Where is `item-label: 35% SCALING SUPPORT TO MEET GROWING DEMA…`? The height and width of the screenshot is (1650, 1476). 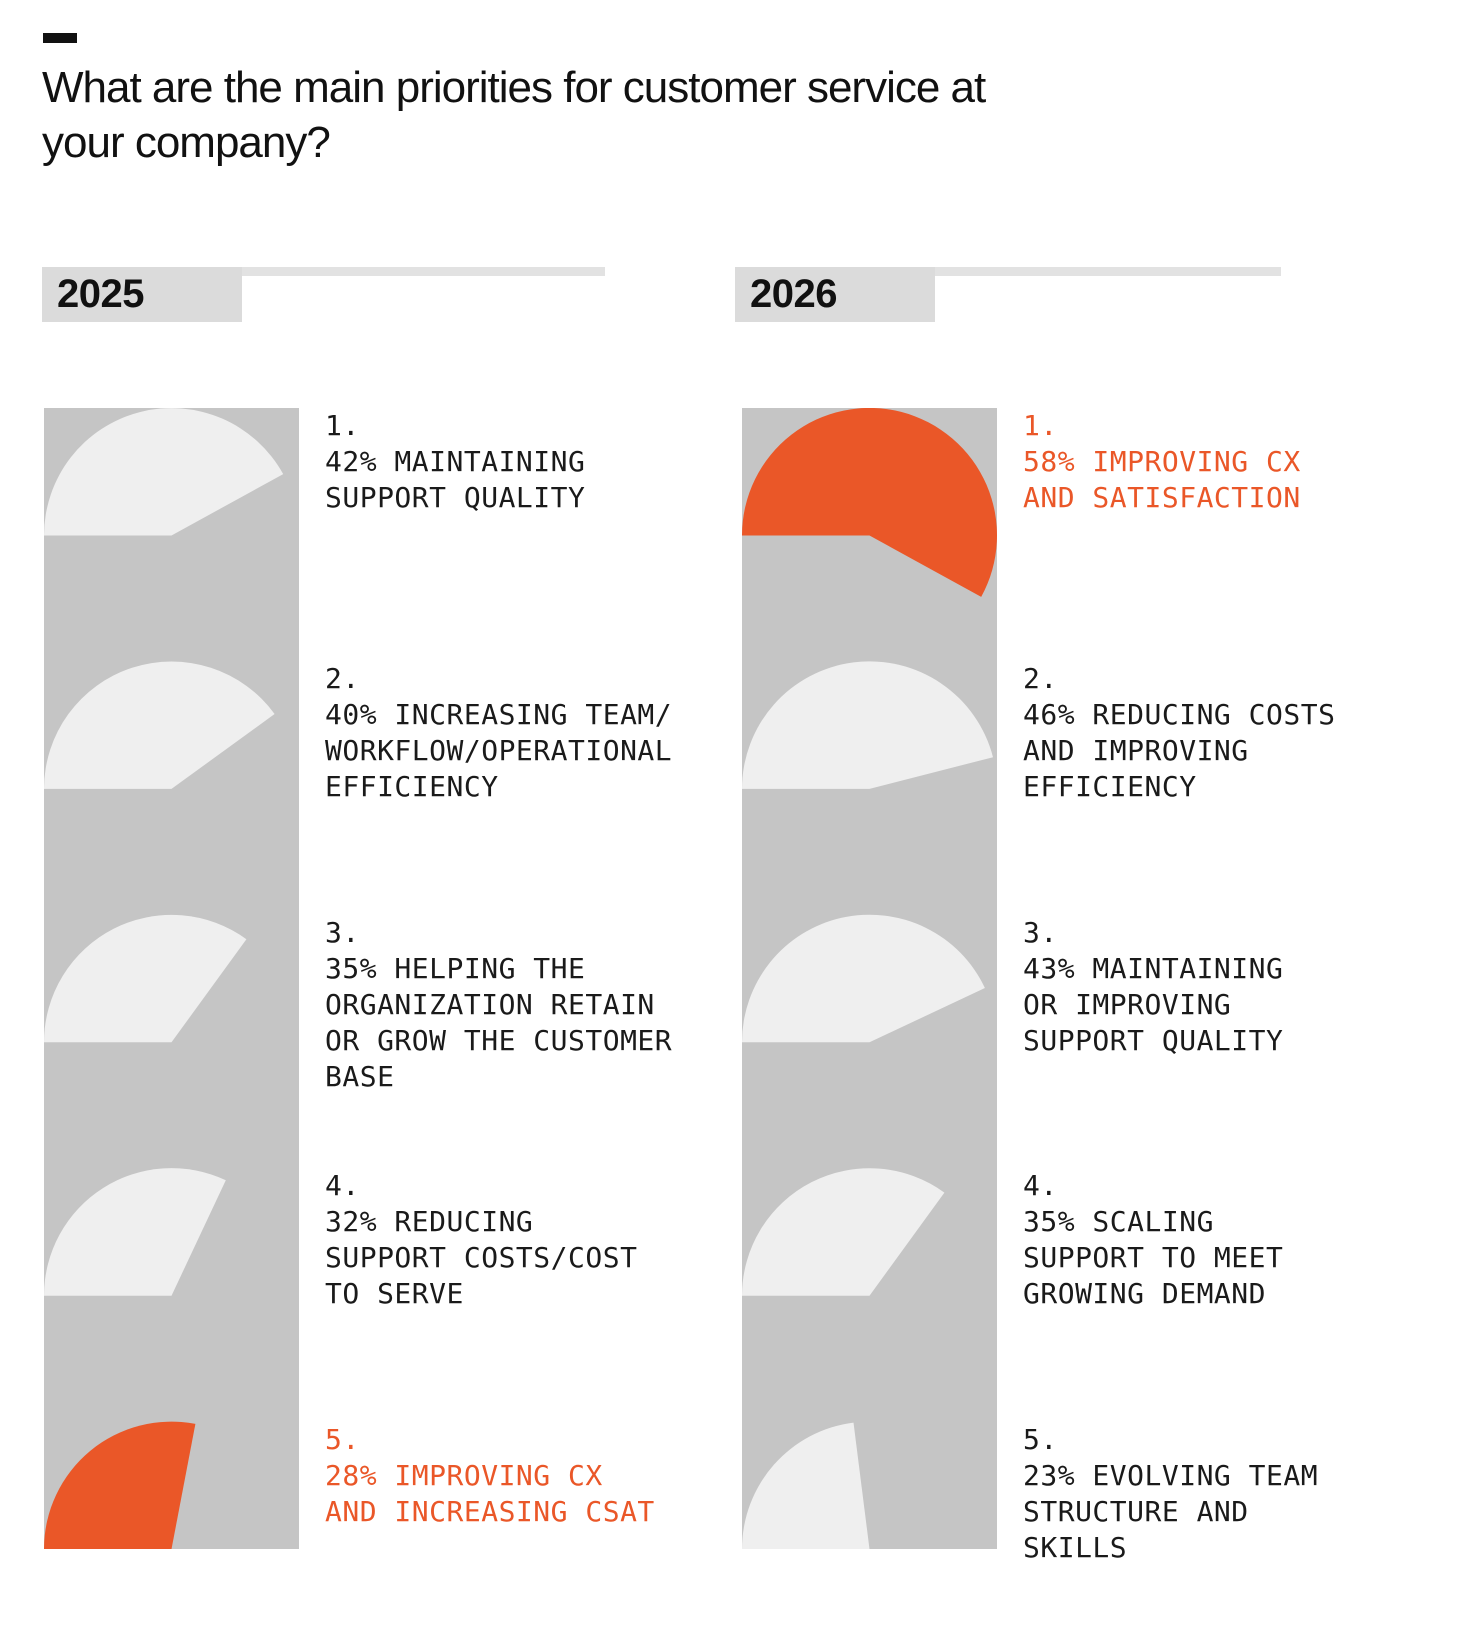 item-label: 35% SCALING SUPPORT TO MEET GROWING DEMA… is located at coordinates (1153, 1257).